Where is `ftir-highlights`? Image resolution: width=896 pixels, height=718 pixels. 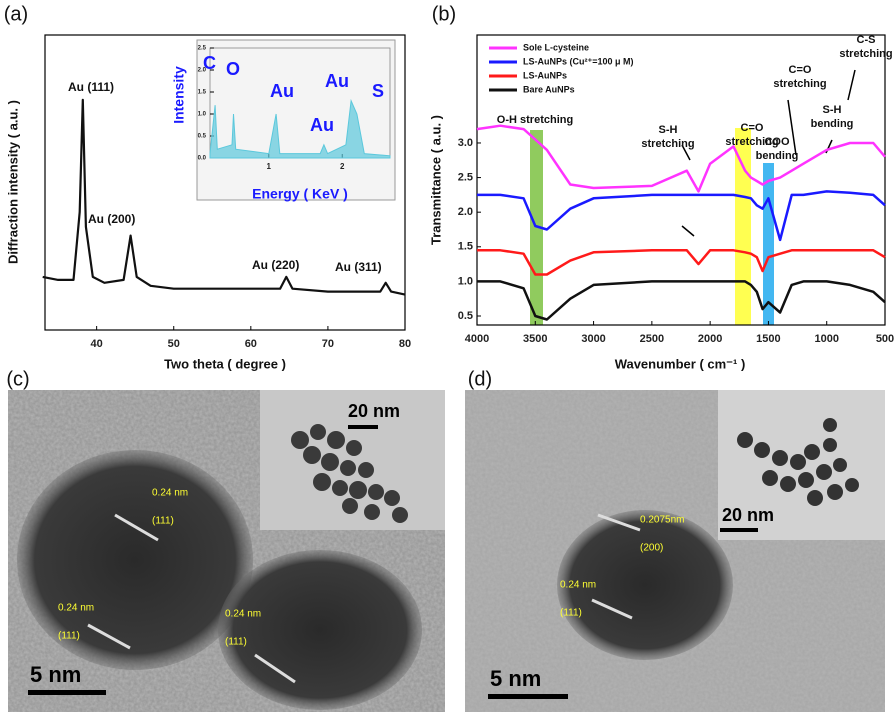
ftir-highlights is located at coordinates (652, 226).